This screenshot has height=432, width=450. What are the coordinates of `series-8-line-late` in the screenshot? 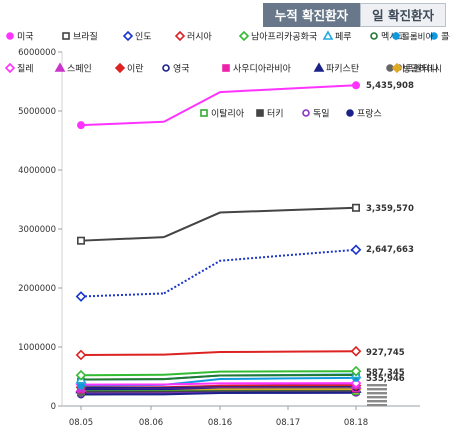 It's located at (260, 381).